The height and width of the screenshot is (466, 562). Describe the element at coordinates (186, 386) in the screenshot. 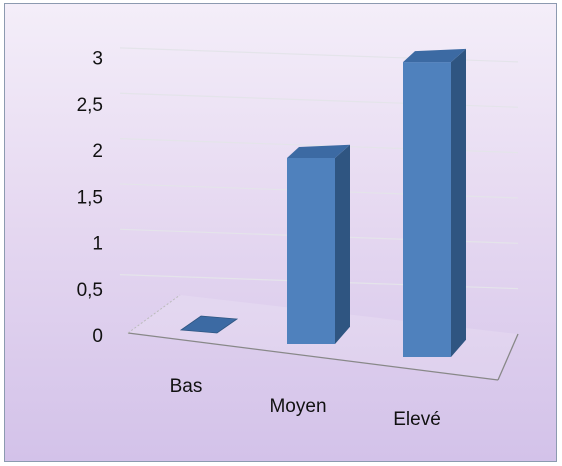

I see `category-label-bas: Bas` at that location.